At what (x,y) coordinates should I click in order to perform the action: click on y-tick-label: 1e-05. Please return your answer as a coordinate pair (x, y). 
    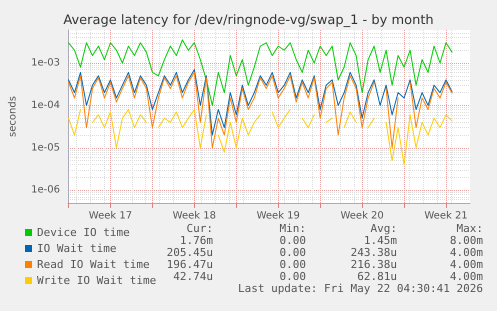
    Looking at the image, I should click on (45, 148).